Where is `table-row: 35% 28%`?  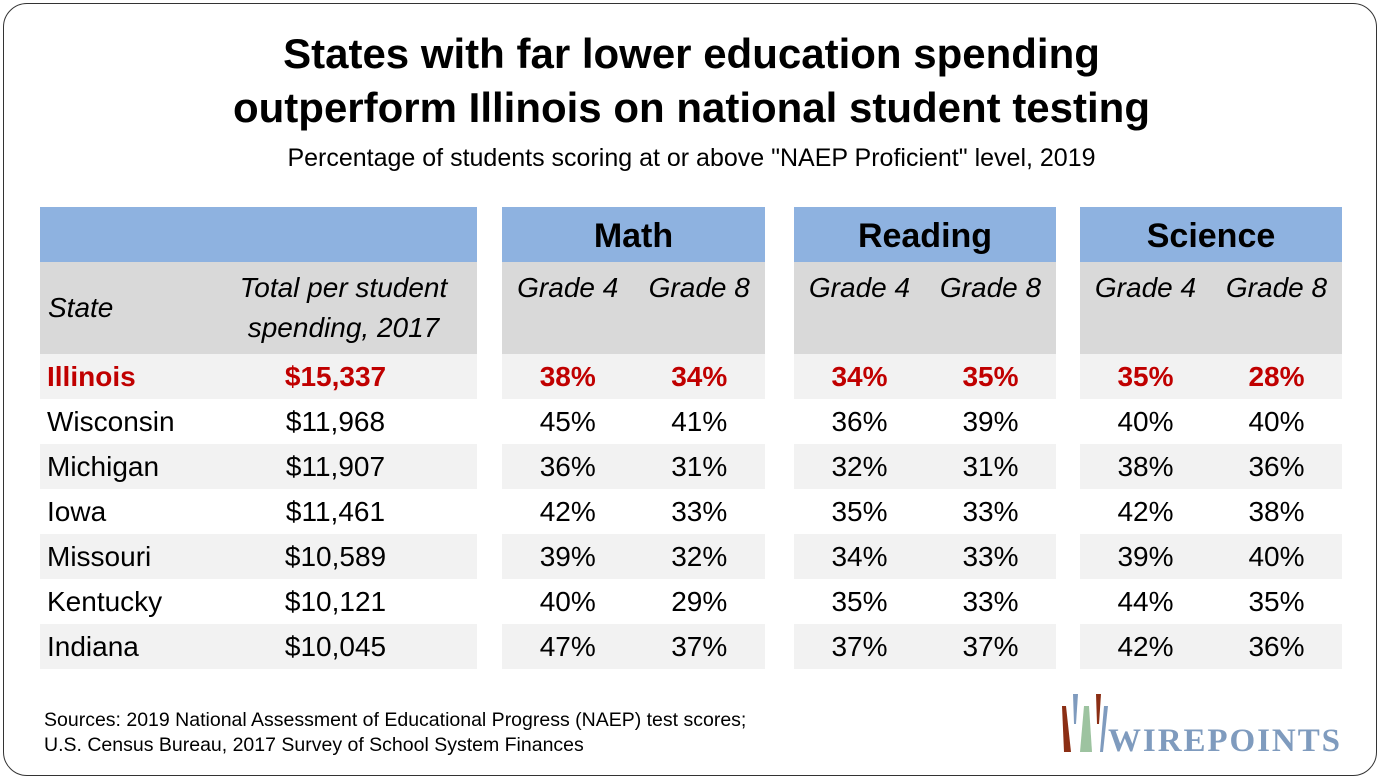 table-row: 35% 28% is located at coordinates (1211, 376).